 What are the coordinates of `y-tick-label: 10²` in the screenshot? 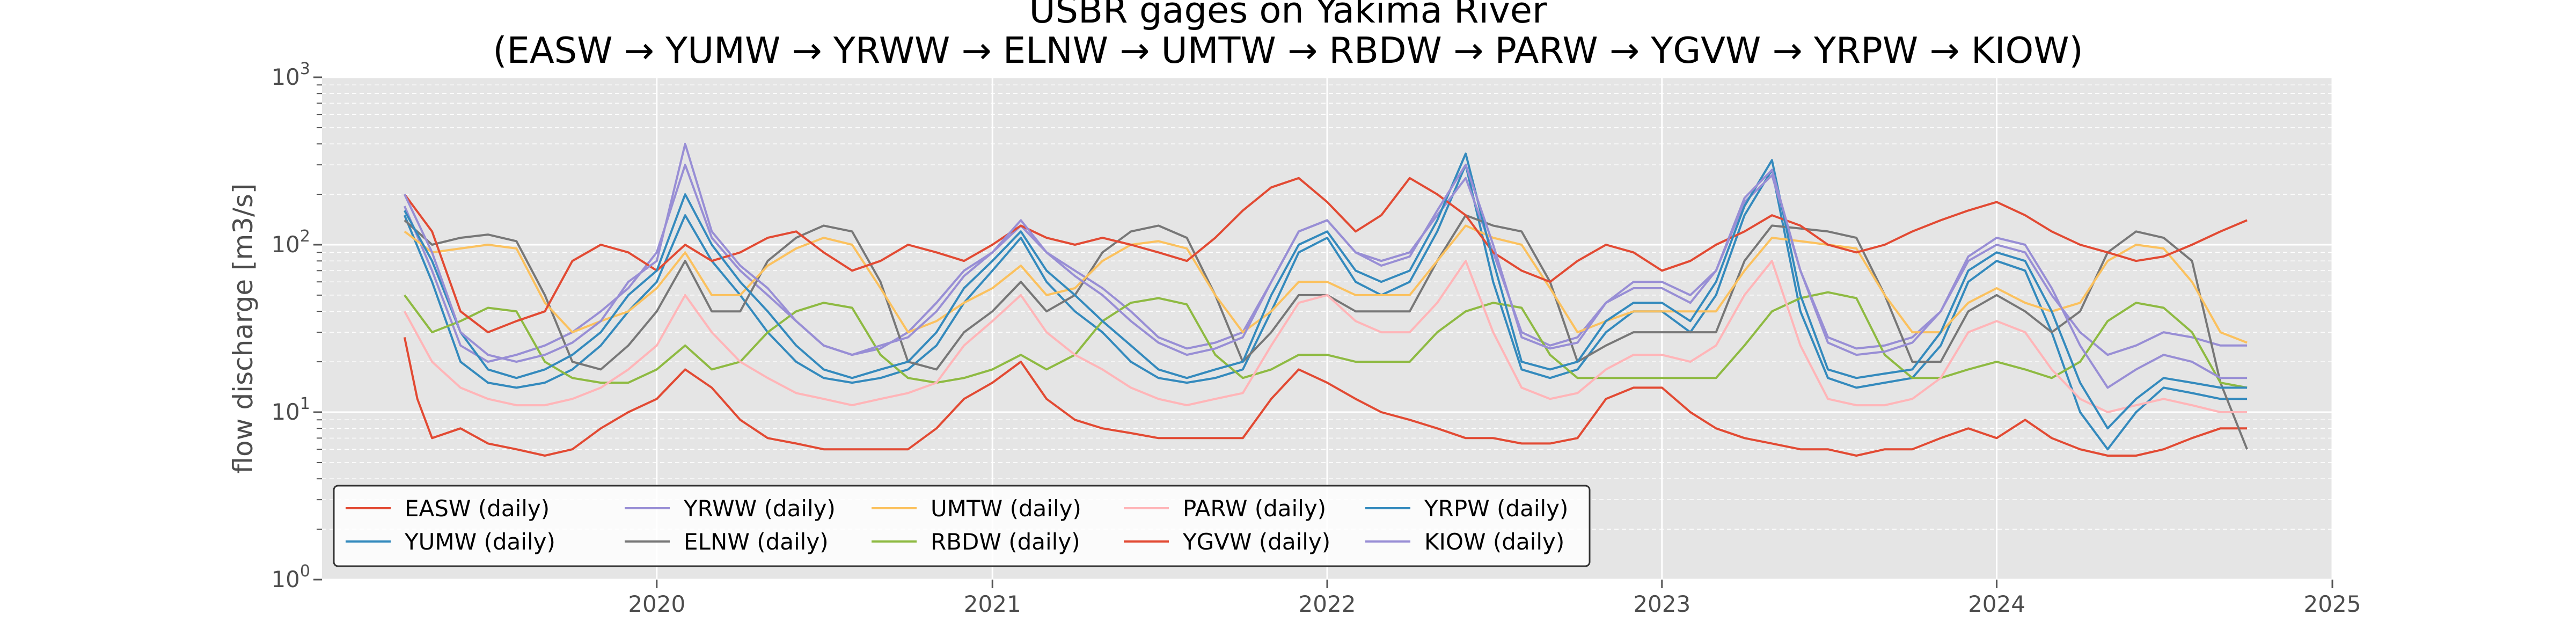 It's located at (290, 242).